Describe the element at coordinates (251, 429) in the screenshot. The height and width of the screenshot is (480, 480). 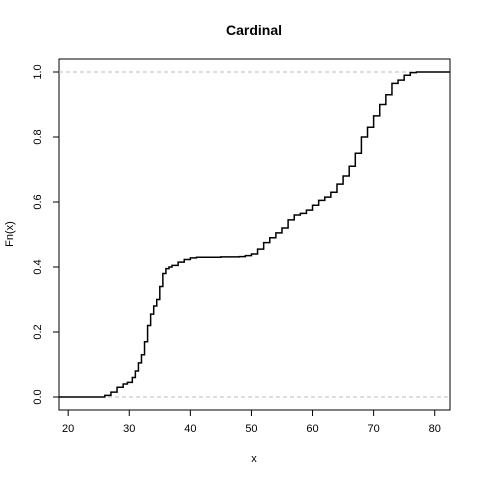
I see `x-tick-label-3: 50` at that location.